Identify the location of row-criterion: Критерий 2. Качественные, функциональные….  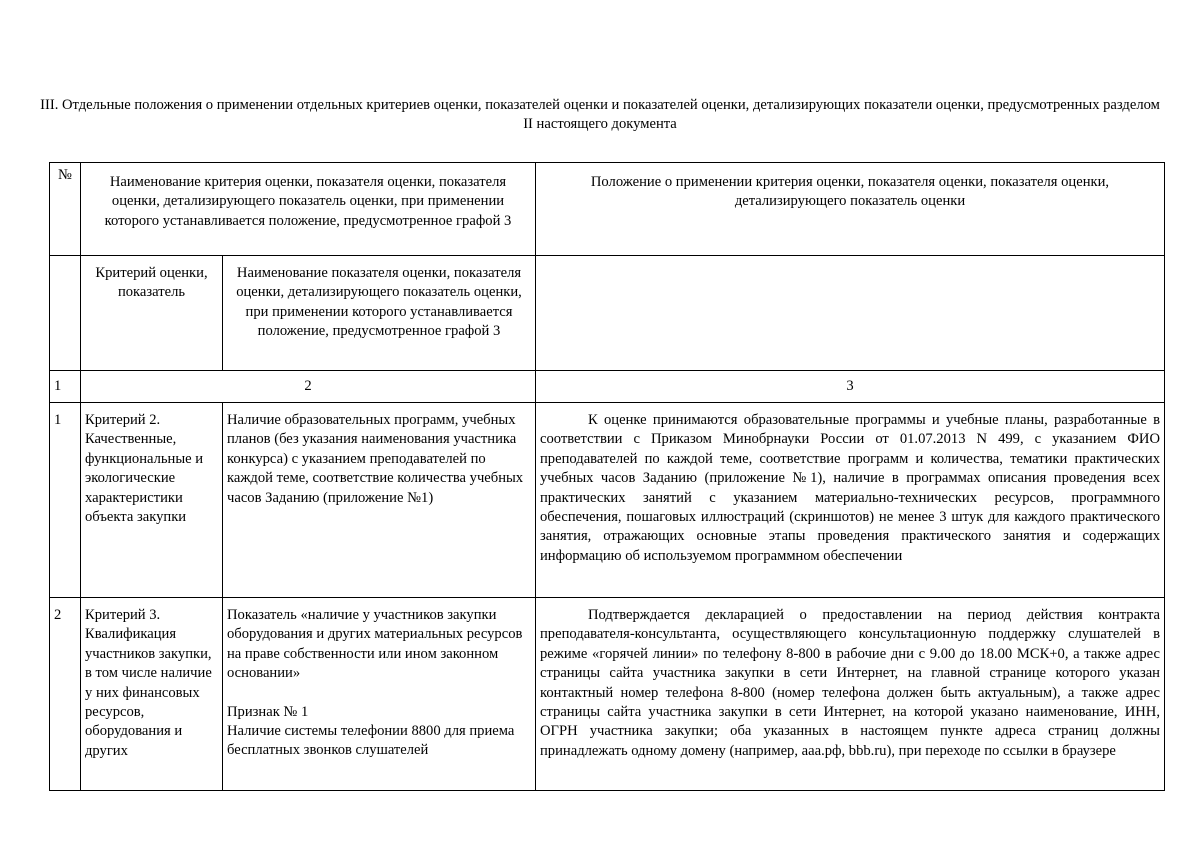
(151, 500).